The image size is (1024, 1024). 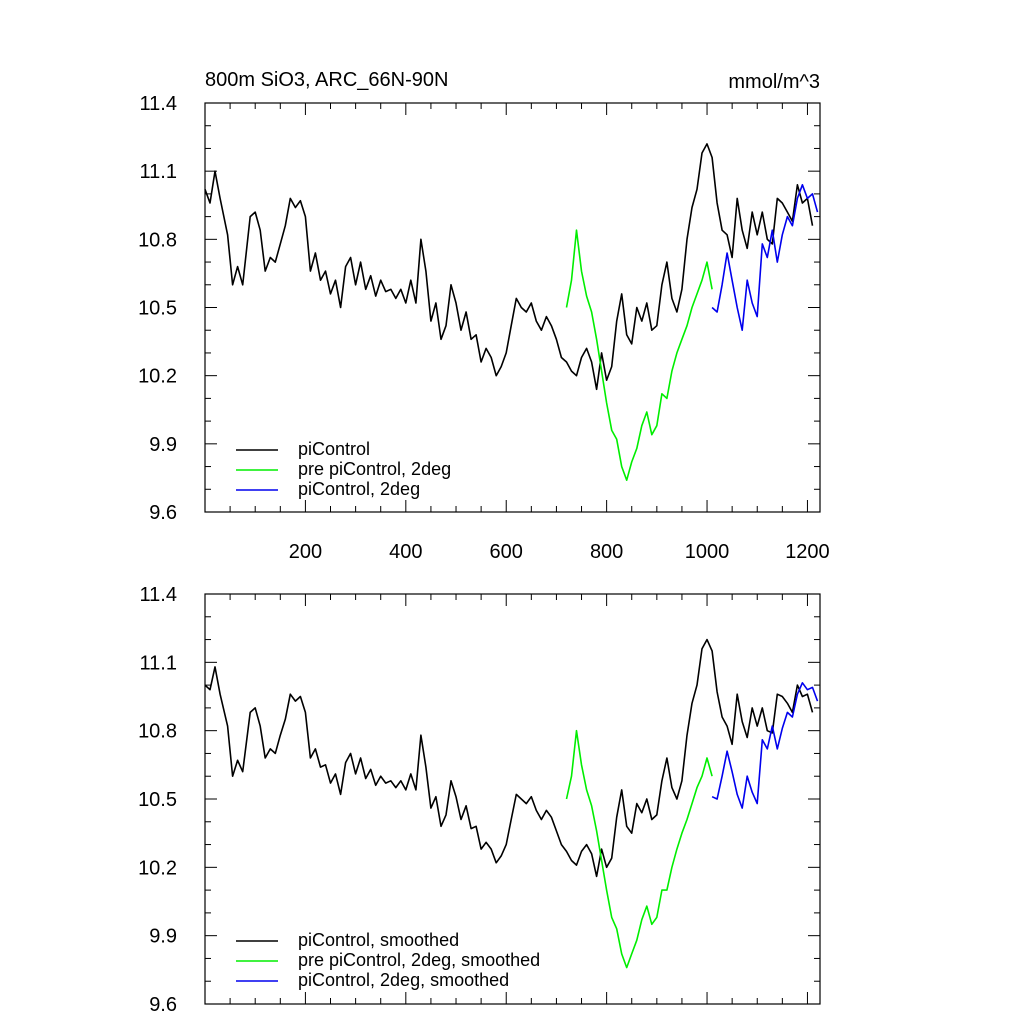 I want to click on x-tick-label: 1000, so click(x=707, y=552).